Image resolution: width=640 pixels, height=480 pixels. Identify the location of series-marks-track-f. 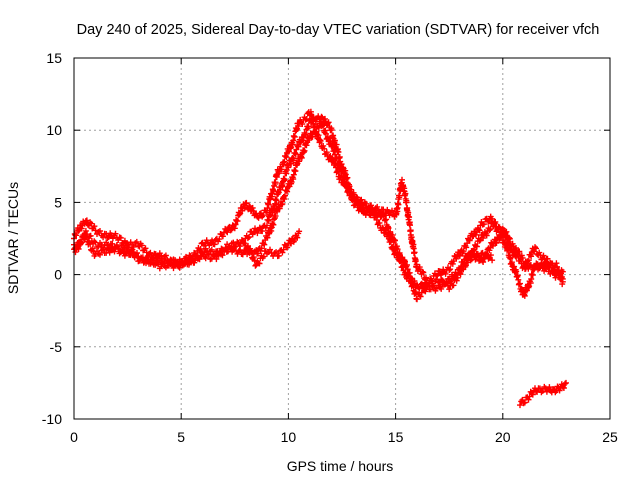
(543, 394).